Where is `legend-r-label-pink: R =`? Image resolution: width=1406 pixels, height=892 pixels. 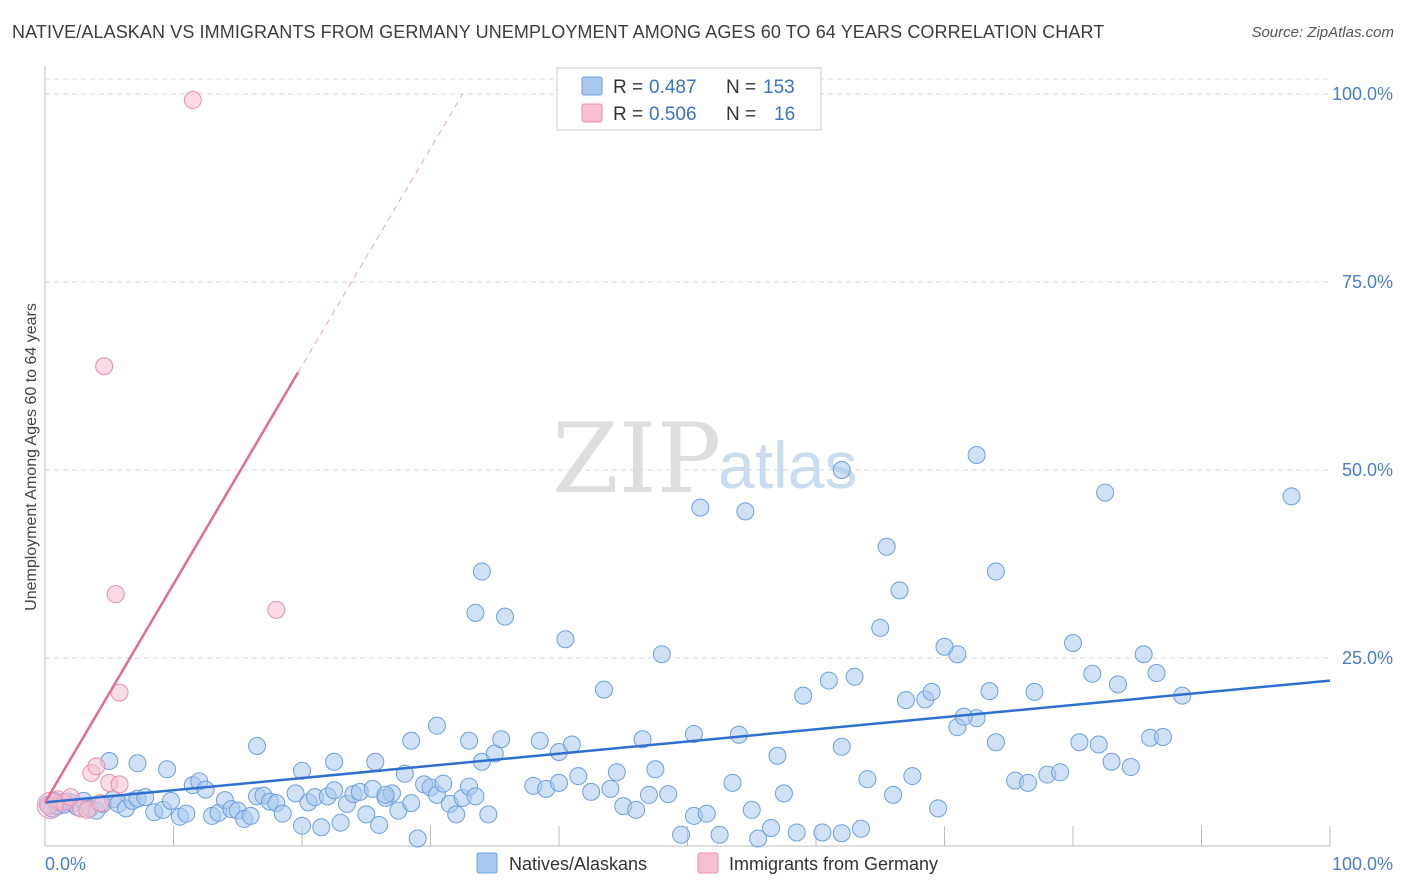 legend-r-label-pink: R = is located at coordinates (628, 114).